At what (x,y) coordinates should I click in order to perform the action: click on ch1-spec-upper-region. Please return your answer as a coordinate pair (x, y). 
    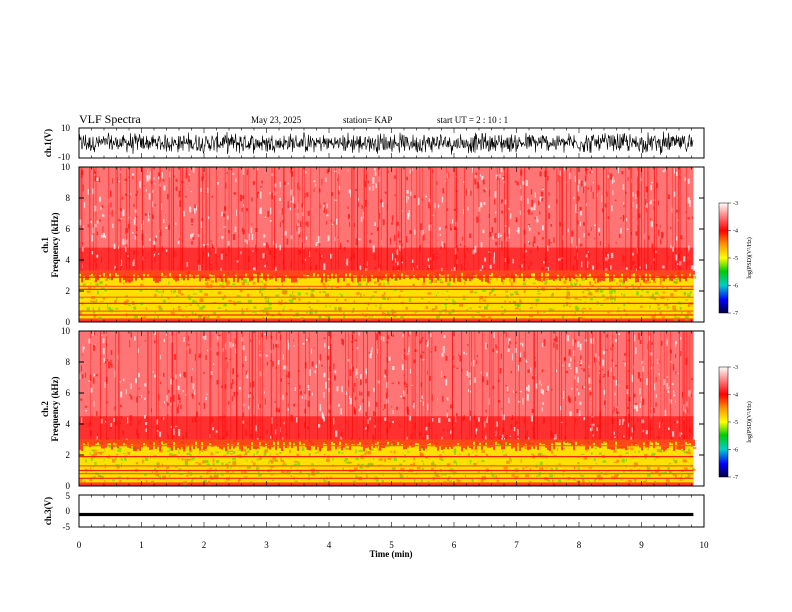
    Looking at the image, I should click on (386, 207).